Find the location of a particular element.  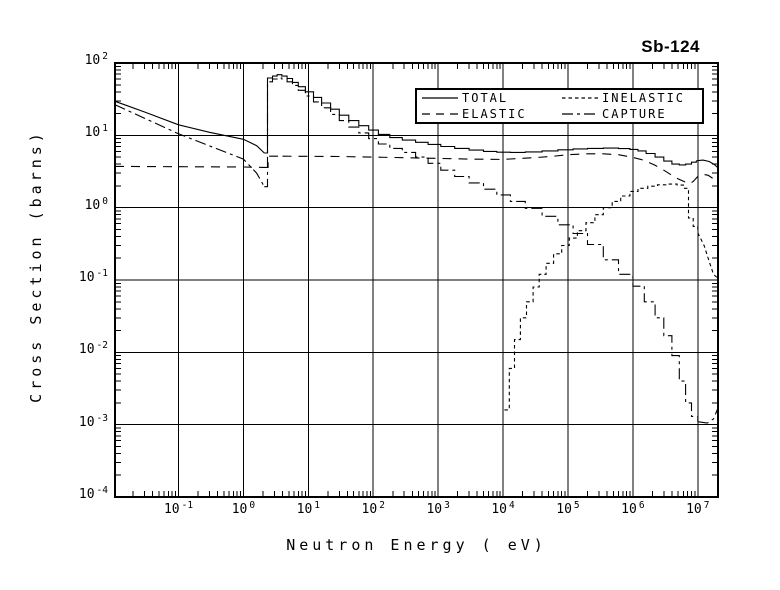

series-elastic-line is located at coordinates (416, 169).